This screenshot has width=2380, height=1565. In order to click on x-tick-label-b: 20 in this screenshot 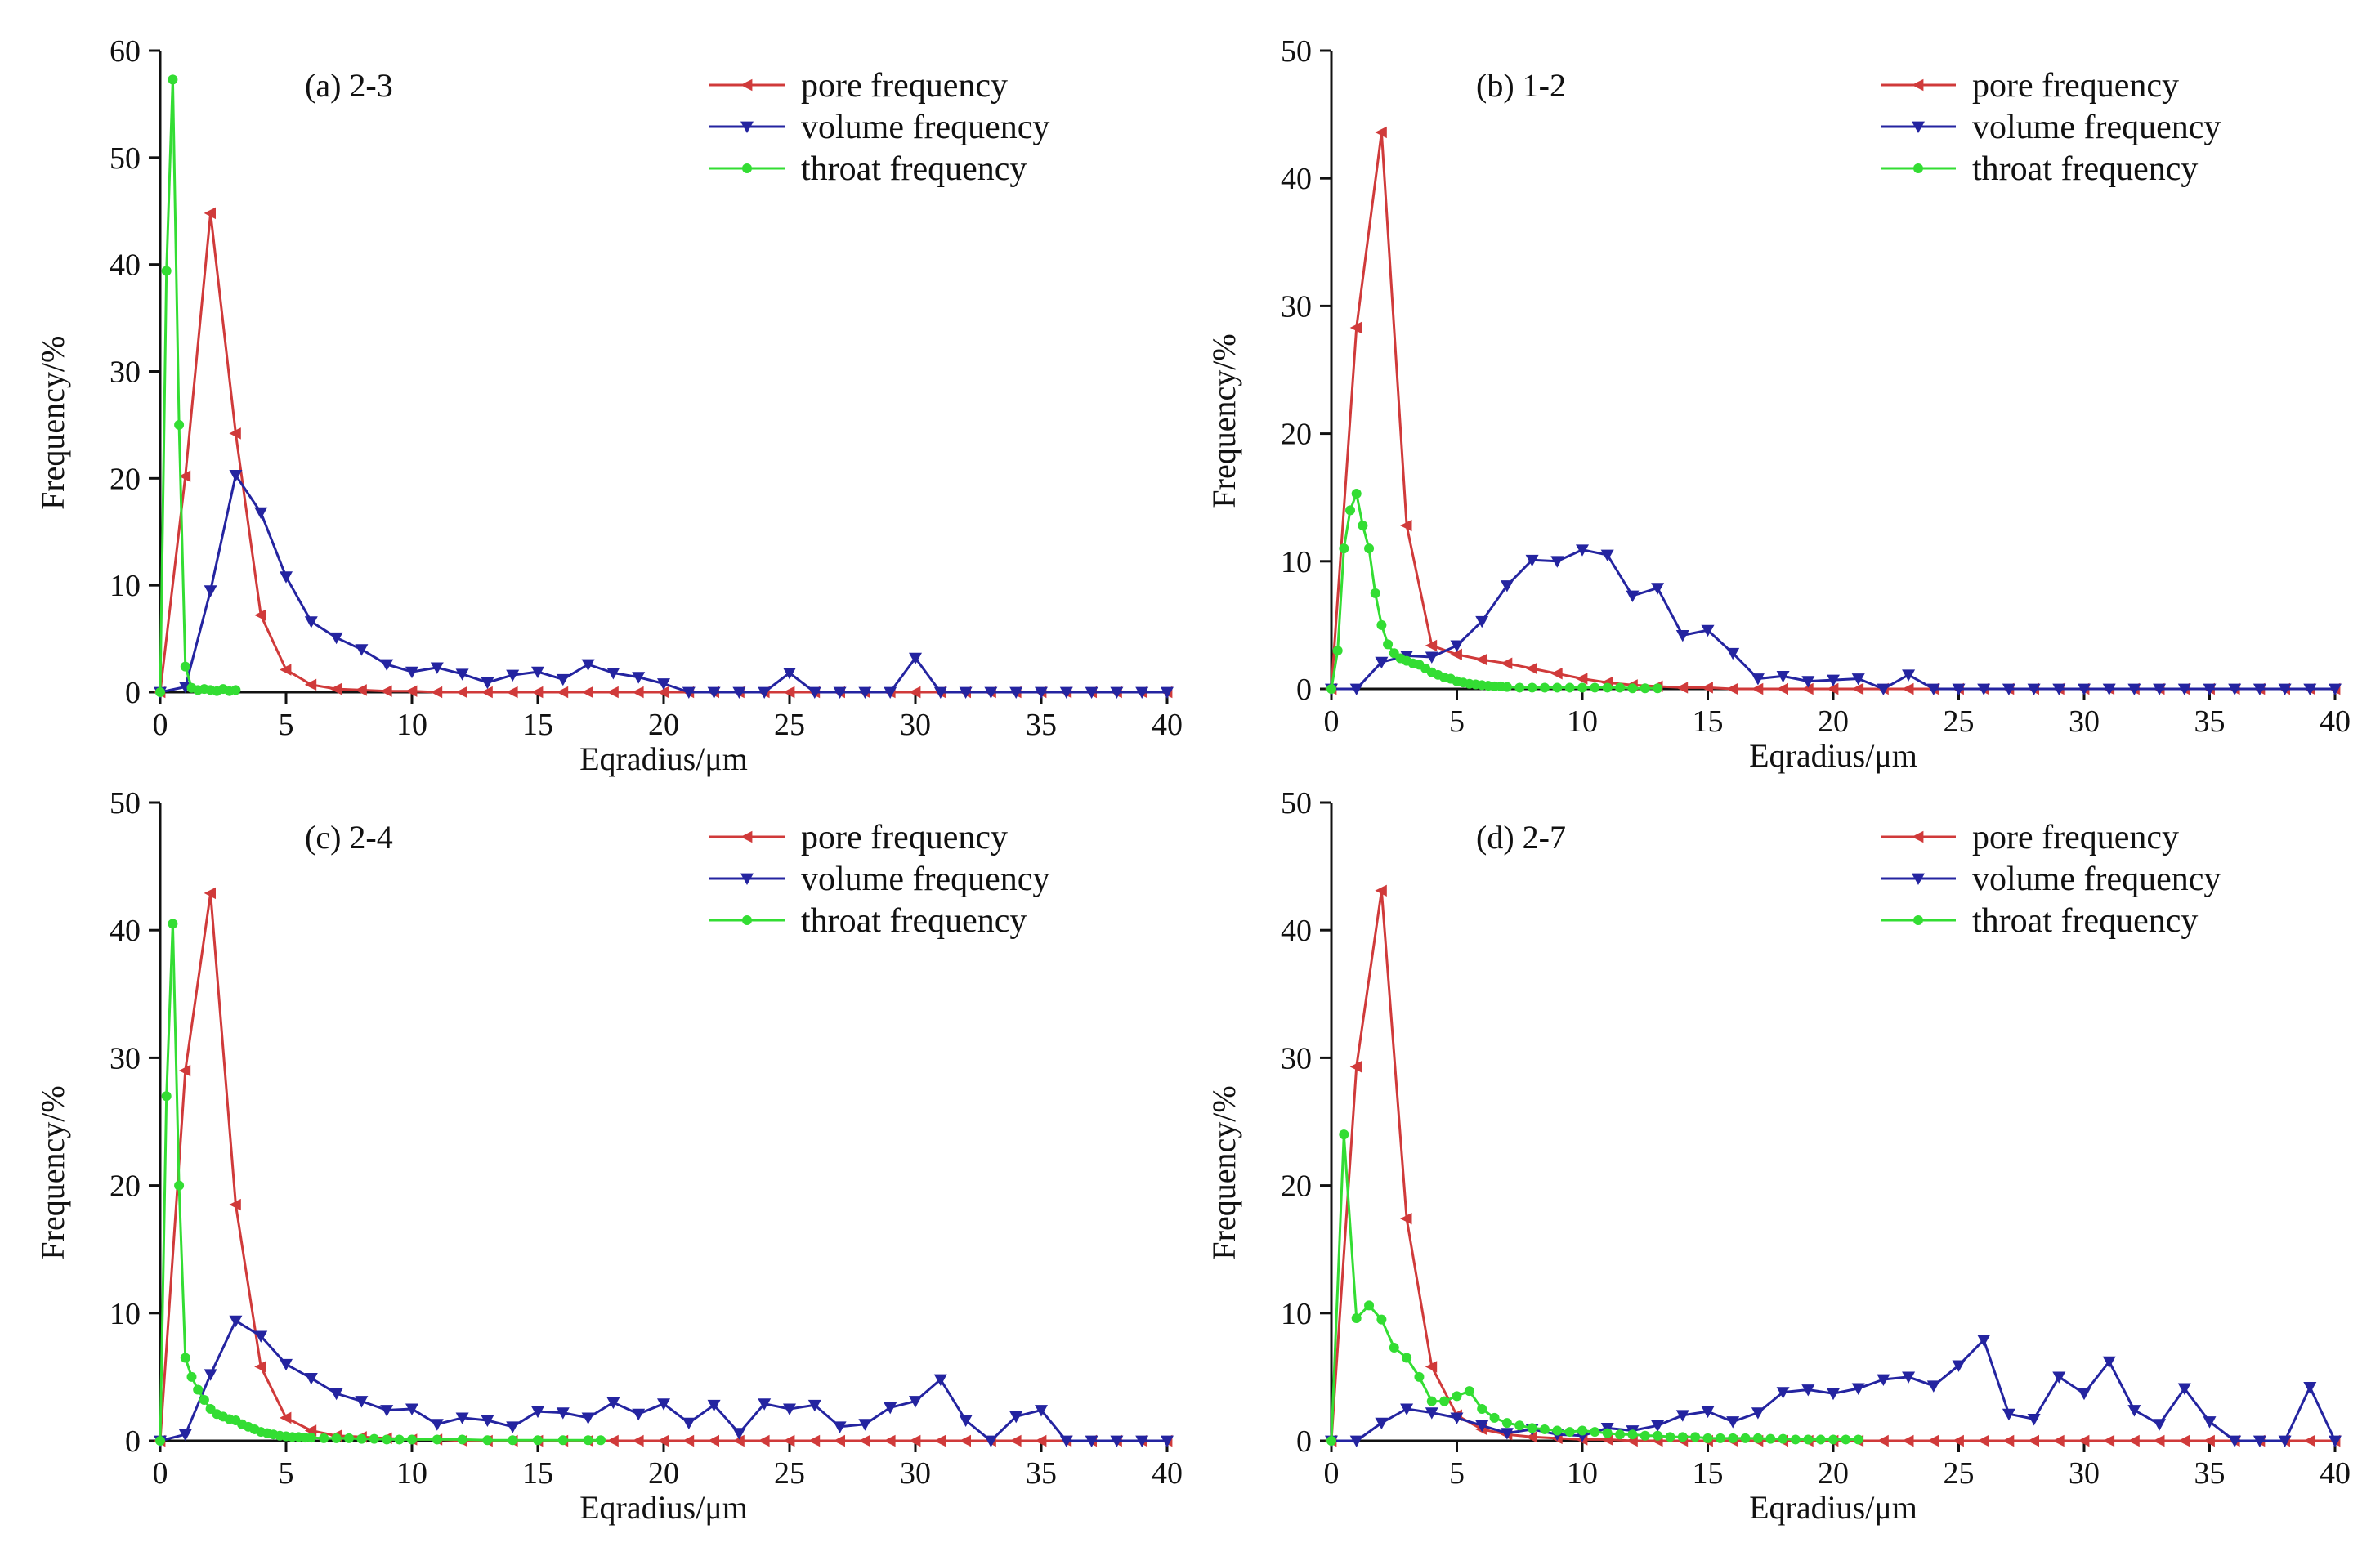, I will do `click(1833, 721)`.